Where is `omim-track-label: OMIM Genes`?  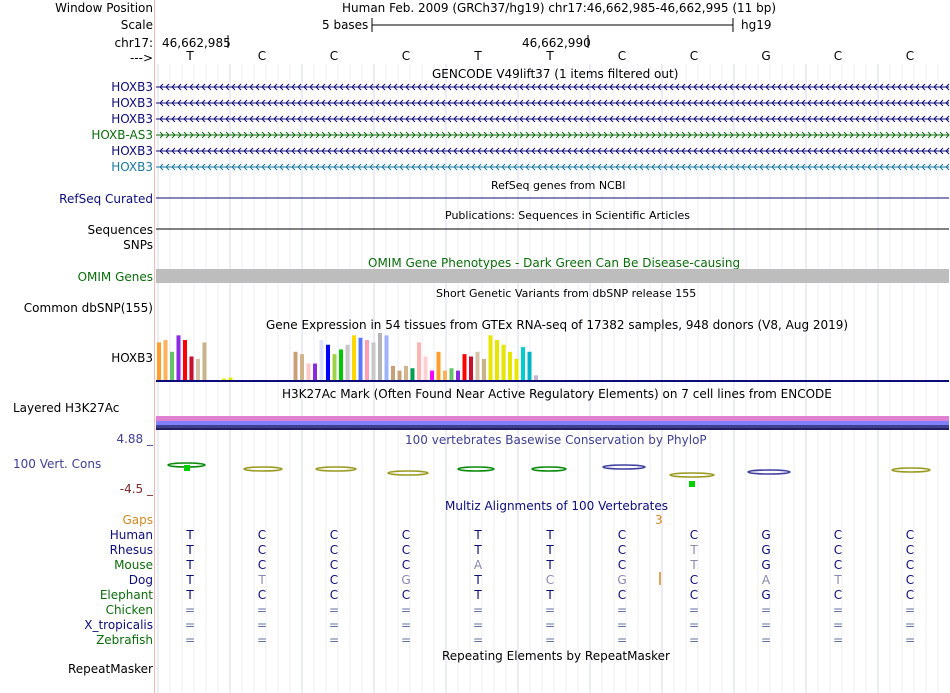 omim-track-label: OMIM Genes is located at coordinates (115, 277).